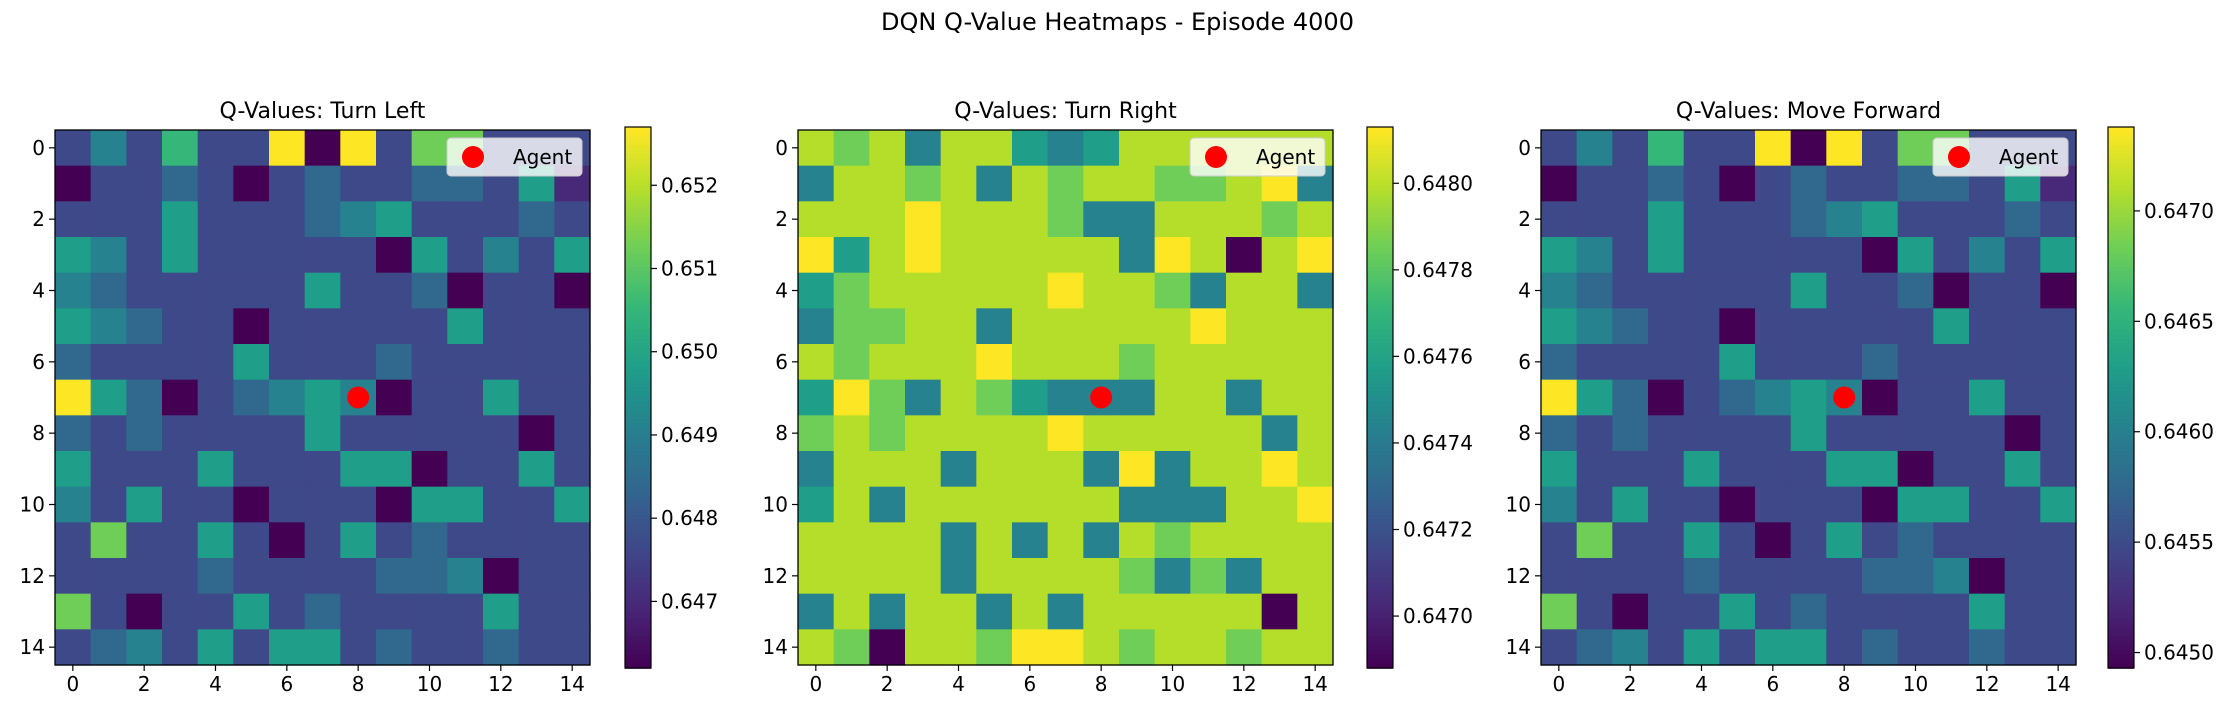  What do you see at coordinates (1772, 684) in the screenshot?
I see `x-tick-label: 6` at bounding box center [1772, 684].